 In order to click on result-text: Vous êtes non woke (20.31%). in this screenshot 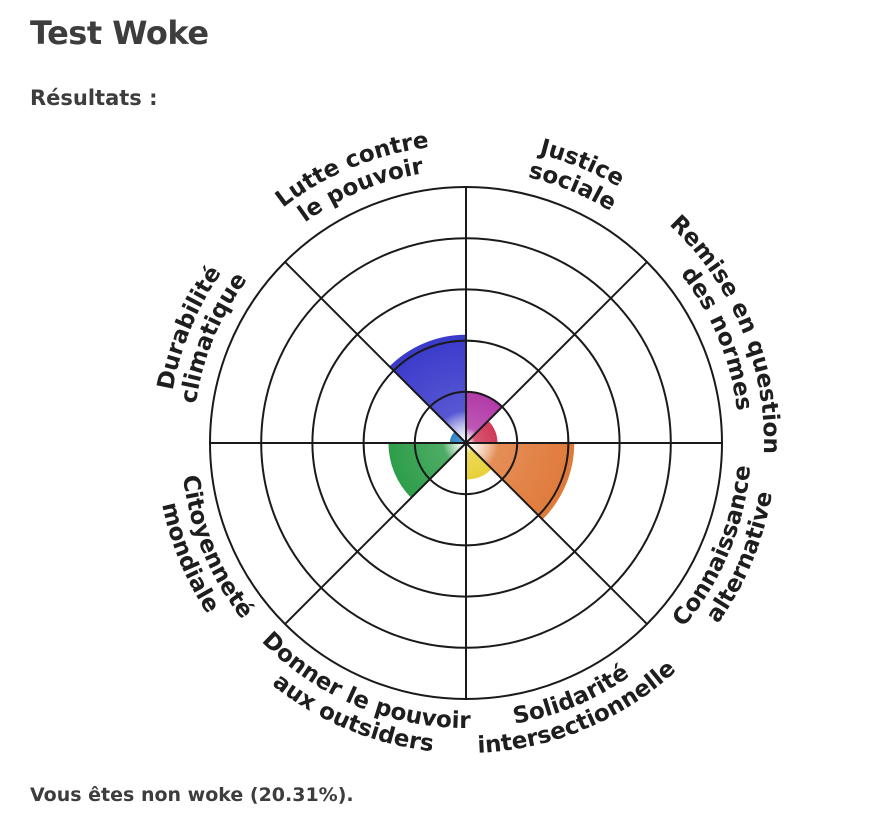, I will do `click(192, 795)`.